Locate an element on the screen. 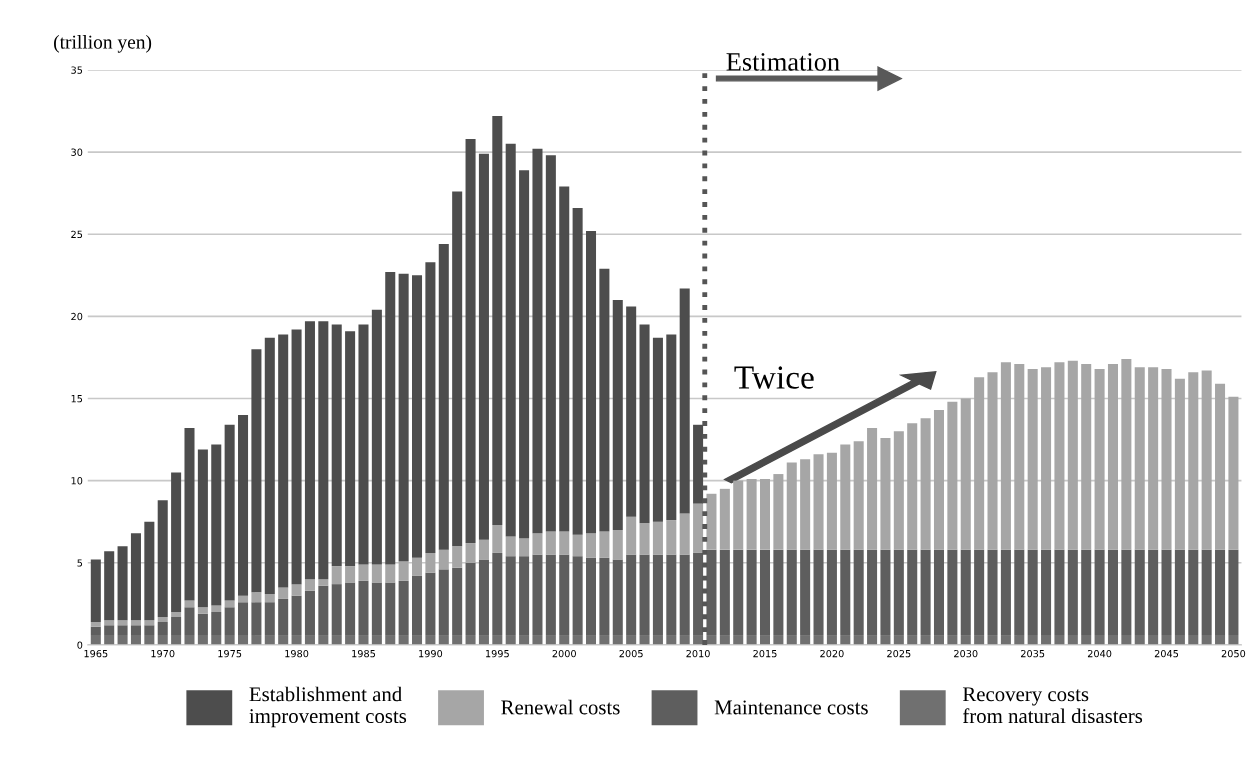  legend-label: Establishment and improvement costs is located at coordinates (328, 707).